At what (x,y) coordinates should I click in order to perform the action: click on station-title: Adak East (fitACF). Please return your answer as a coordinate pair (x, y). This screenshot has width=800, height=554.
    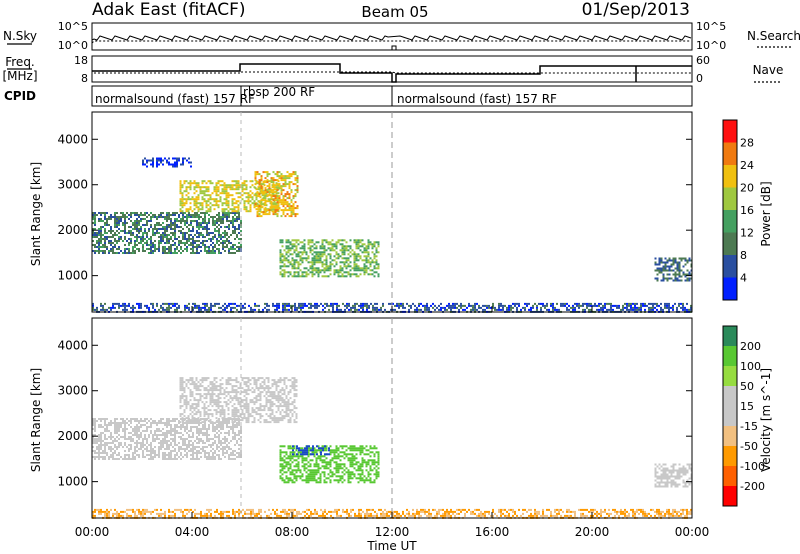
    Looking at the image, I should click on (169, 10).